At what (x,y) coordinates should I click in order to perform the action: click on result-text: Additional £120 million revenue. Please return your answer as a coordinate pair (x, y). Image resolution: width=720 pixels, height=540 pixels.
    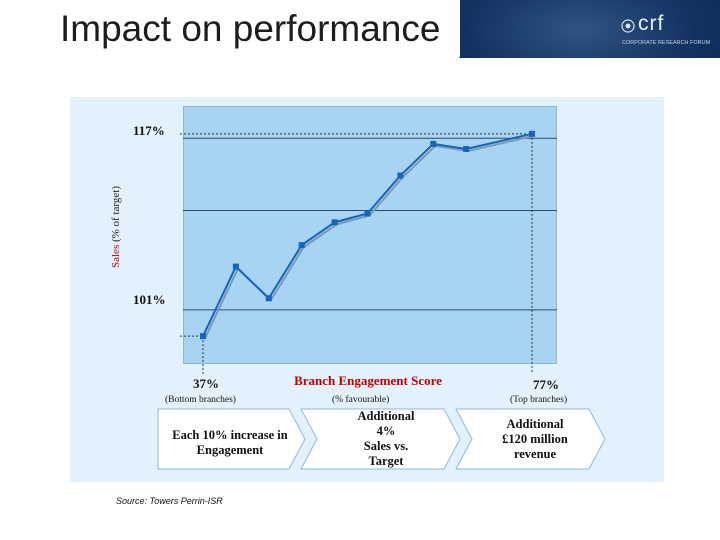
    Looking at the image, I should click on (535, 439).